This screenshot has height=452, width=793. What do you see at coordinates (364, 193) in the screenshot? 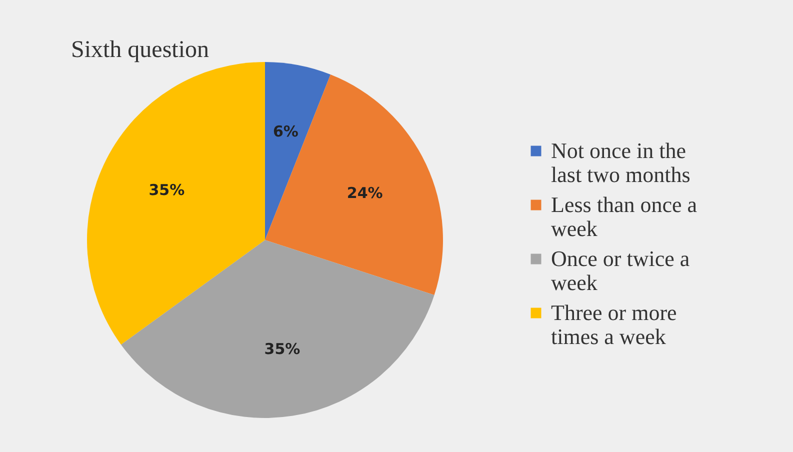
I see `data-label: 24%` at bounding box center [364, 193].